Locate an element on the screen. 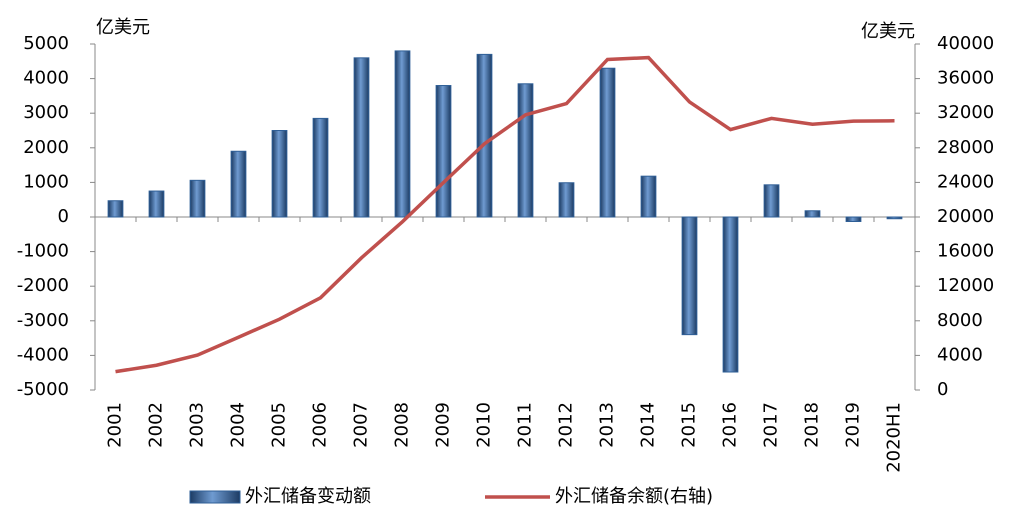 The image size is (1009, 513). y-tick-label: -1000 is located at coordinates (43, 251).